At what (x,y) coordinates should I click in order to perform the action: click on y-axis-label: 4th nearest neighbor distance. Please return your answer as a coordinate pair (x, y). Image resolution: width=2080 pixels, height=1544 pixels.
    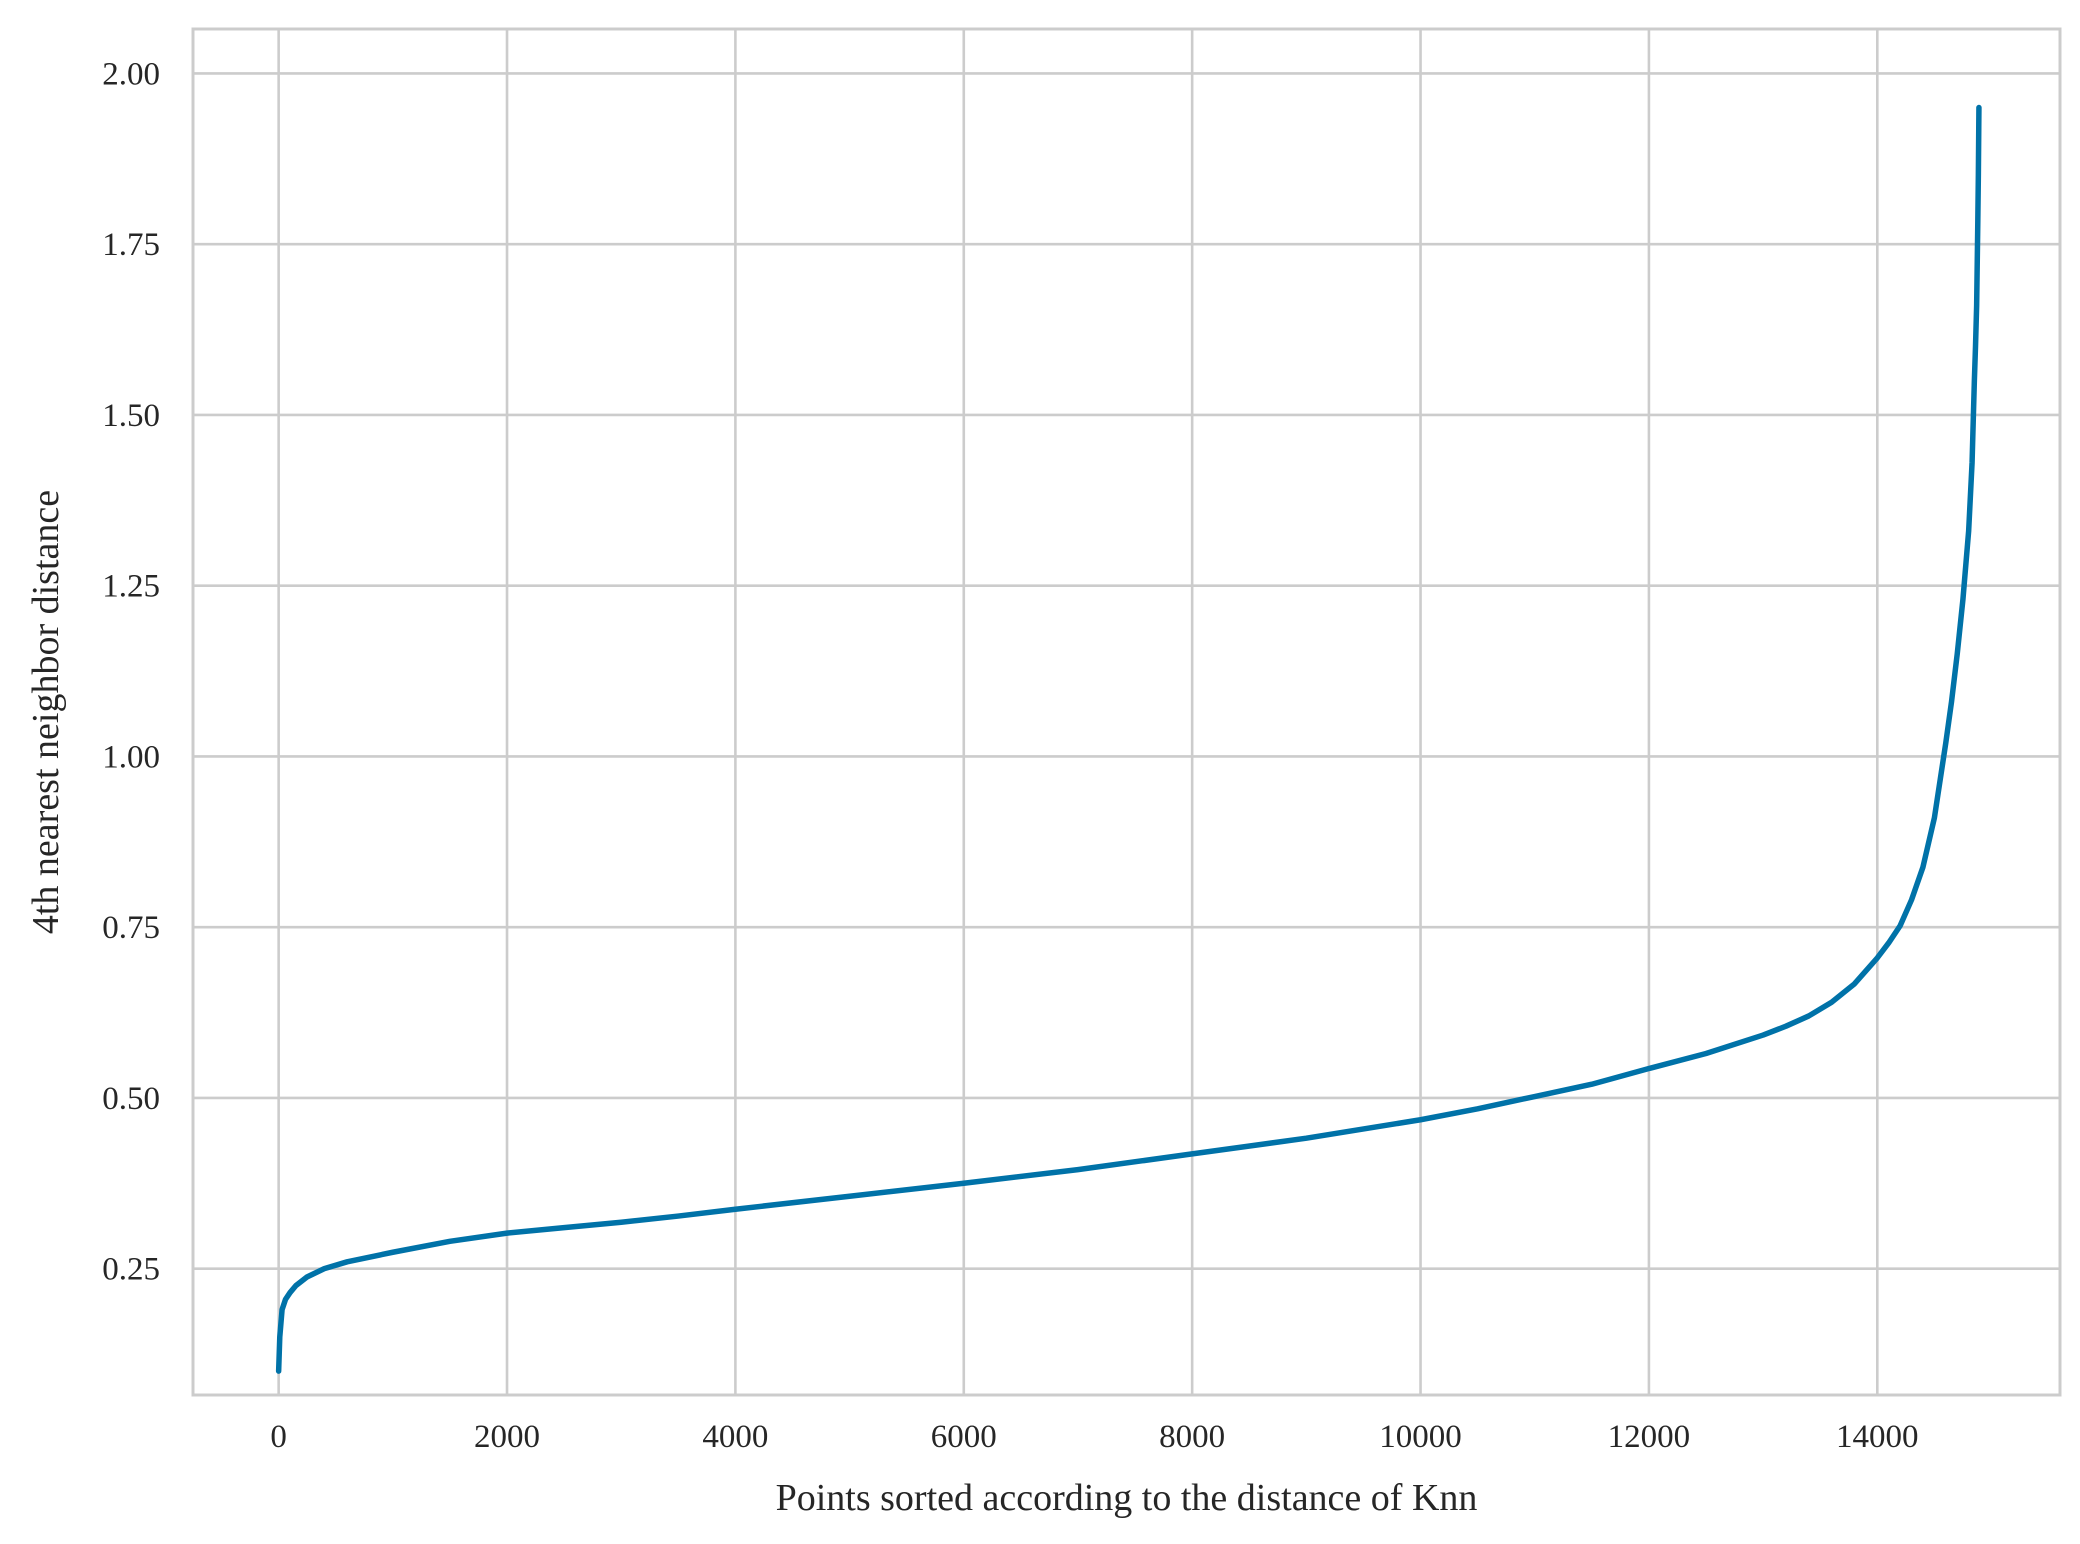
    Looking at the image, I should click on (46, 712).